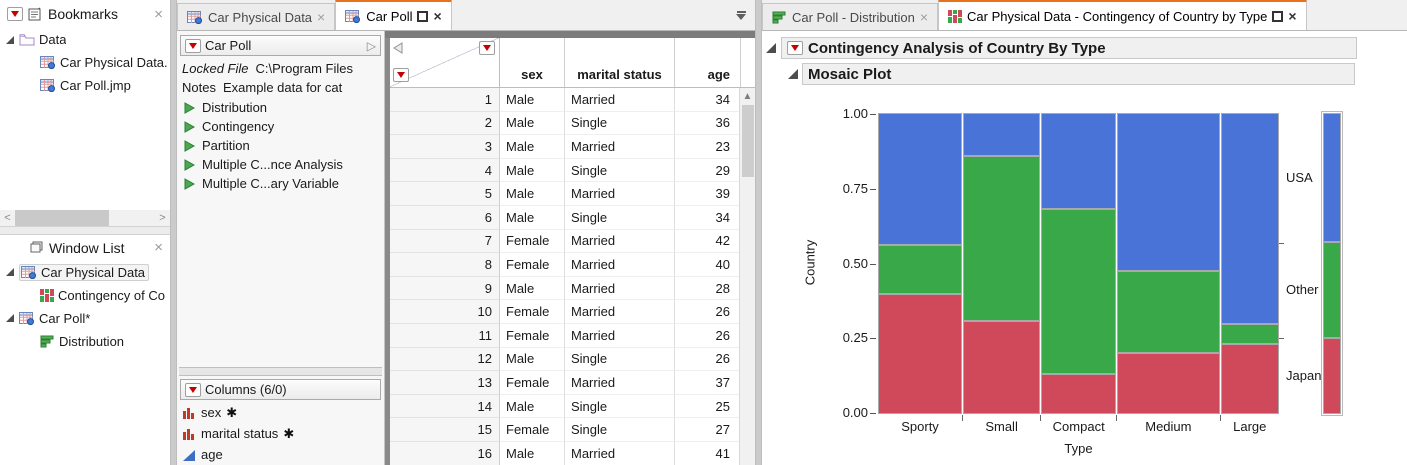 Image resolution: width=1407 pixels, height=465 pixels. I want to click on tree-item-content: Car Physical Data, so click(84, 272).